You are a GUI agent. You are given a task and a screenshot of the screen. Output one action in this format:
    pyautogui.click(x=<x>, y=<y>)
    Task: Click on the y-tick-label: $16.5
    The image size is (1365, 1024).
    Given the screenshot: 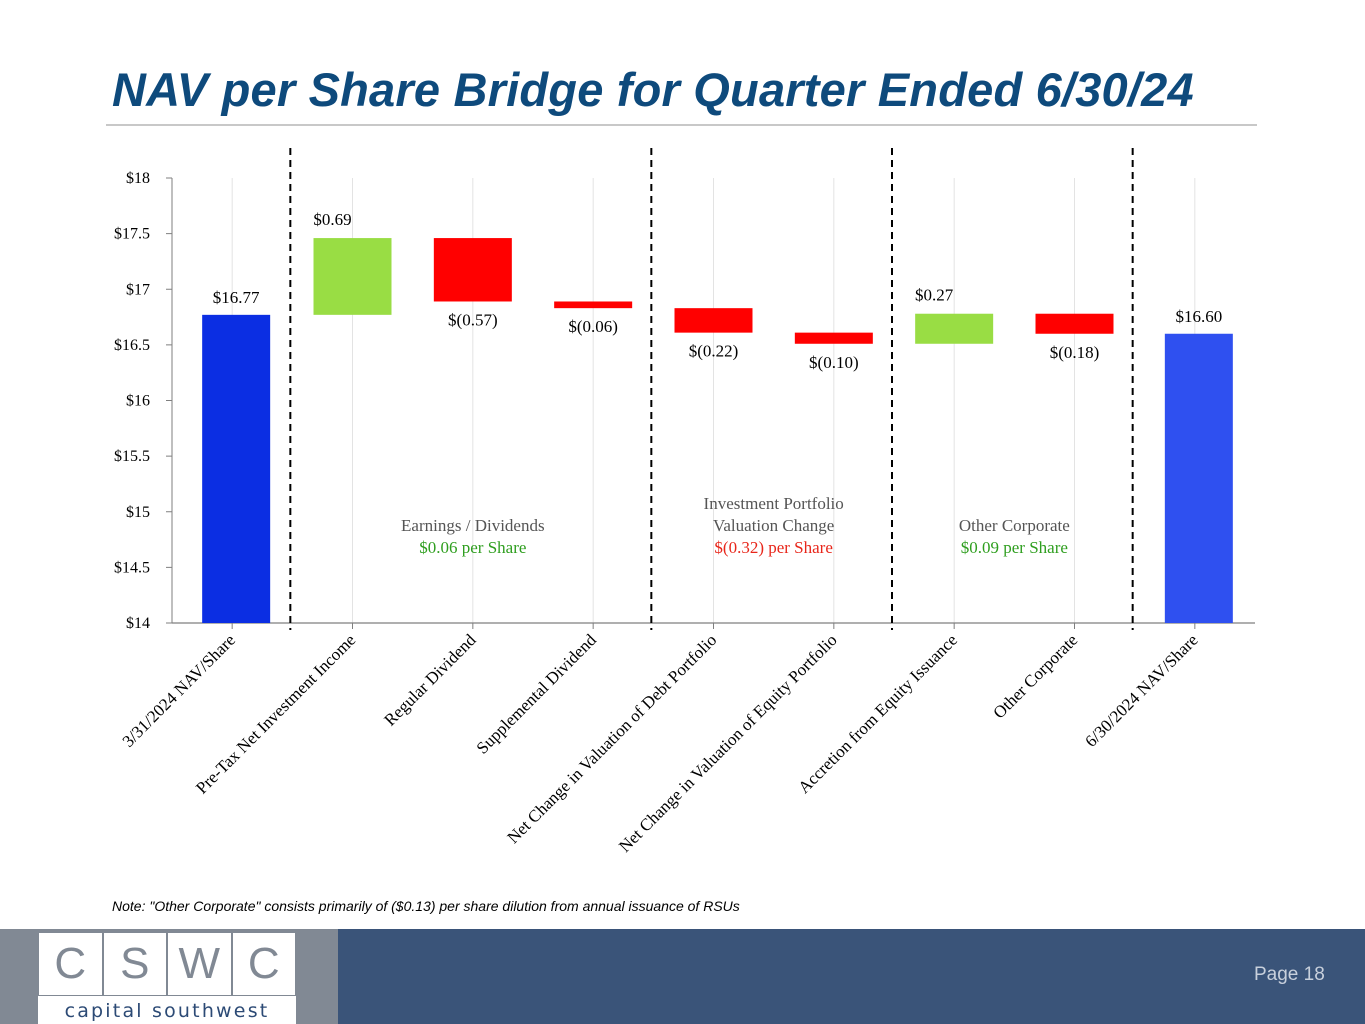 What is the action you would take?
    pyautogui.click(x=132, y=345)
    